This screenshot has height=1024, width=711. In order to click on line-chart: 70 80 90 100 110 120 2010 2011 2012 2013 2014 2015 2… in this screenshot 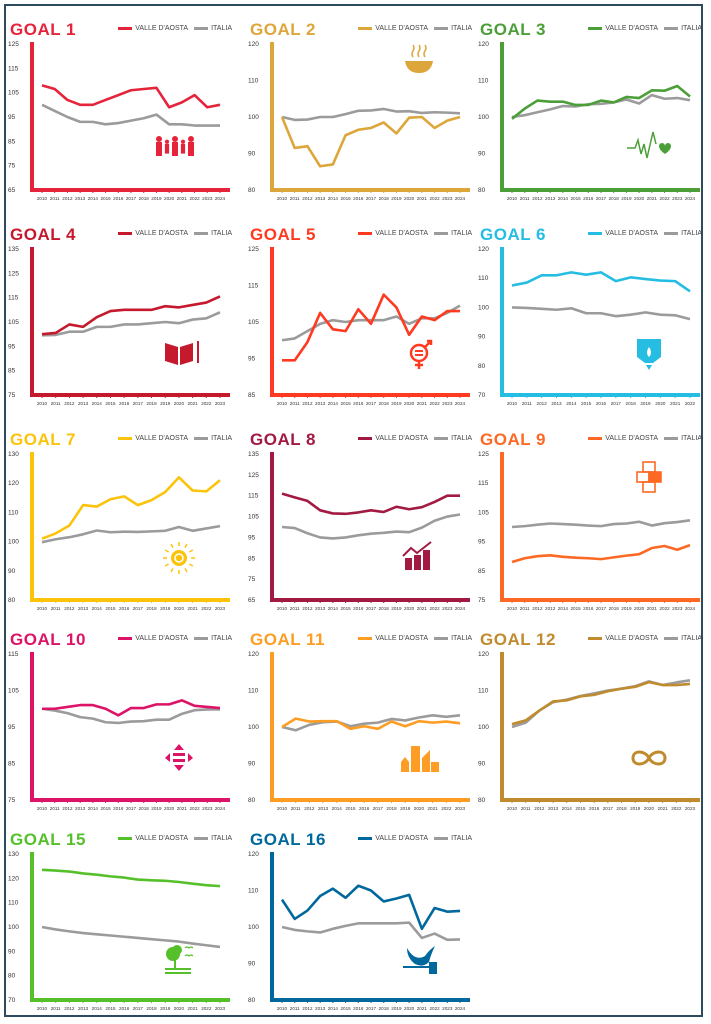, I will do `click(589, 326)`.